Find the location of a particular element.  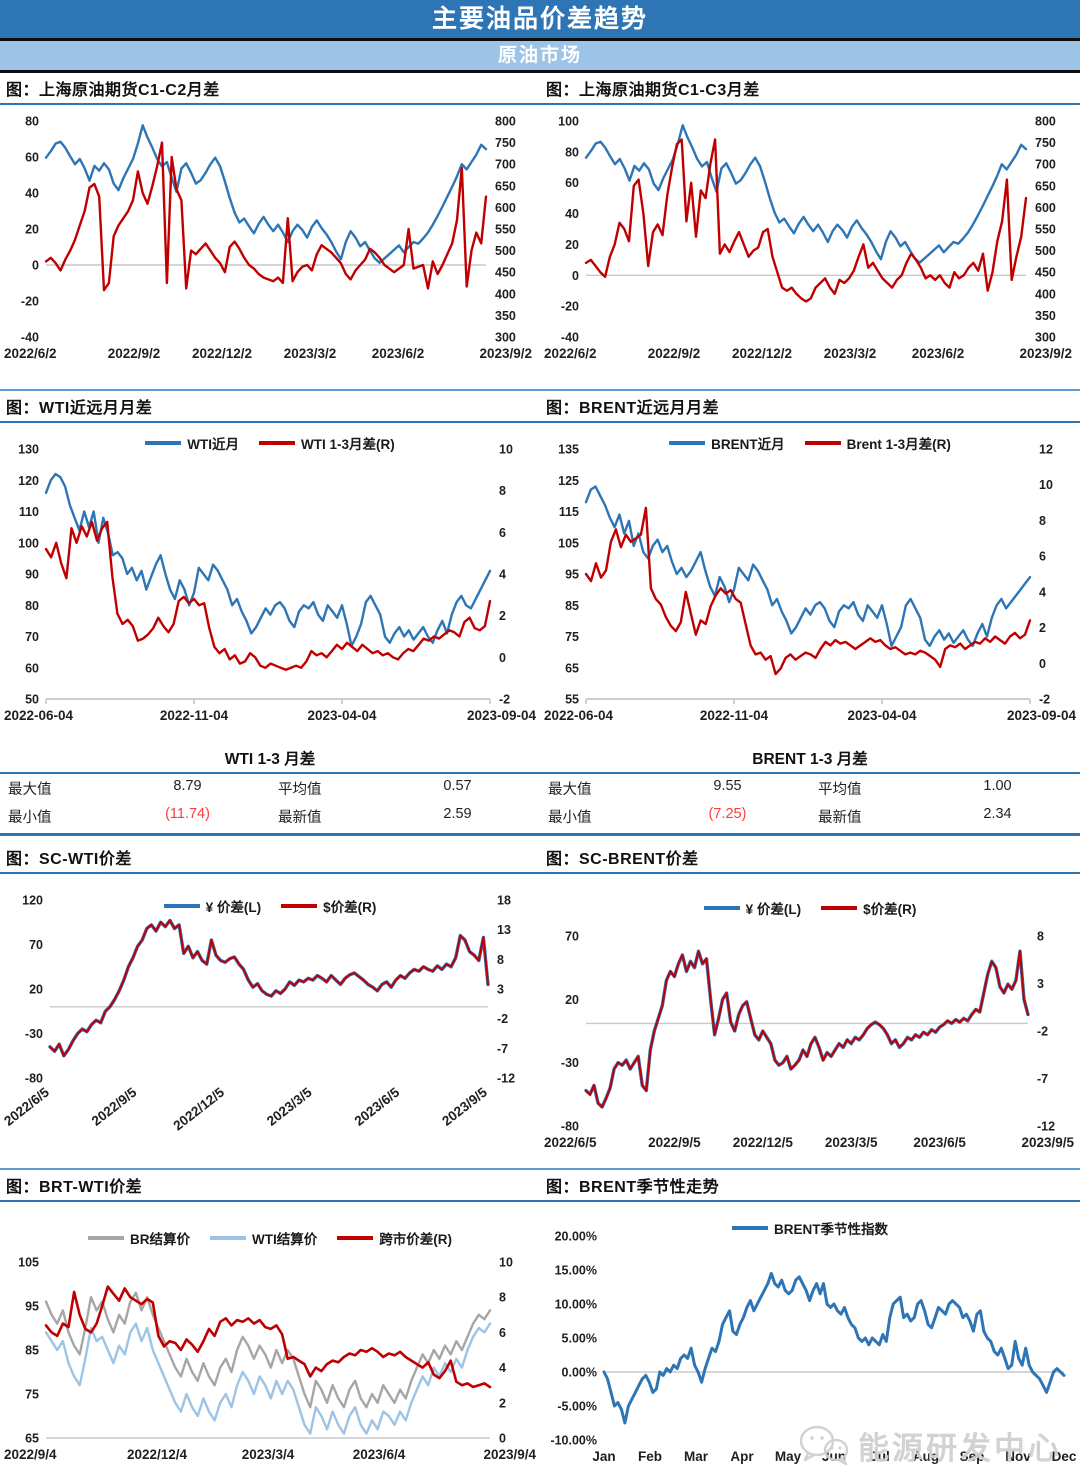

svg-text: 0 is located at coordinates (502, 658).